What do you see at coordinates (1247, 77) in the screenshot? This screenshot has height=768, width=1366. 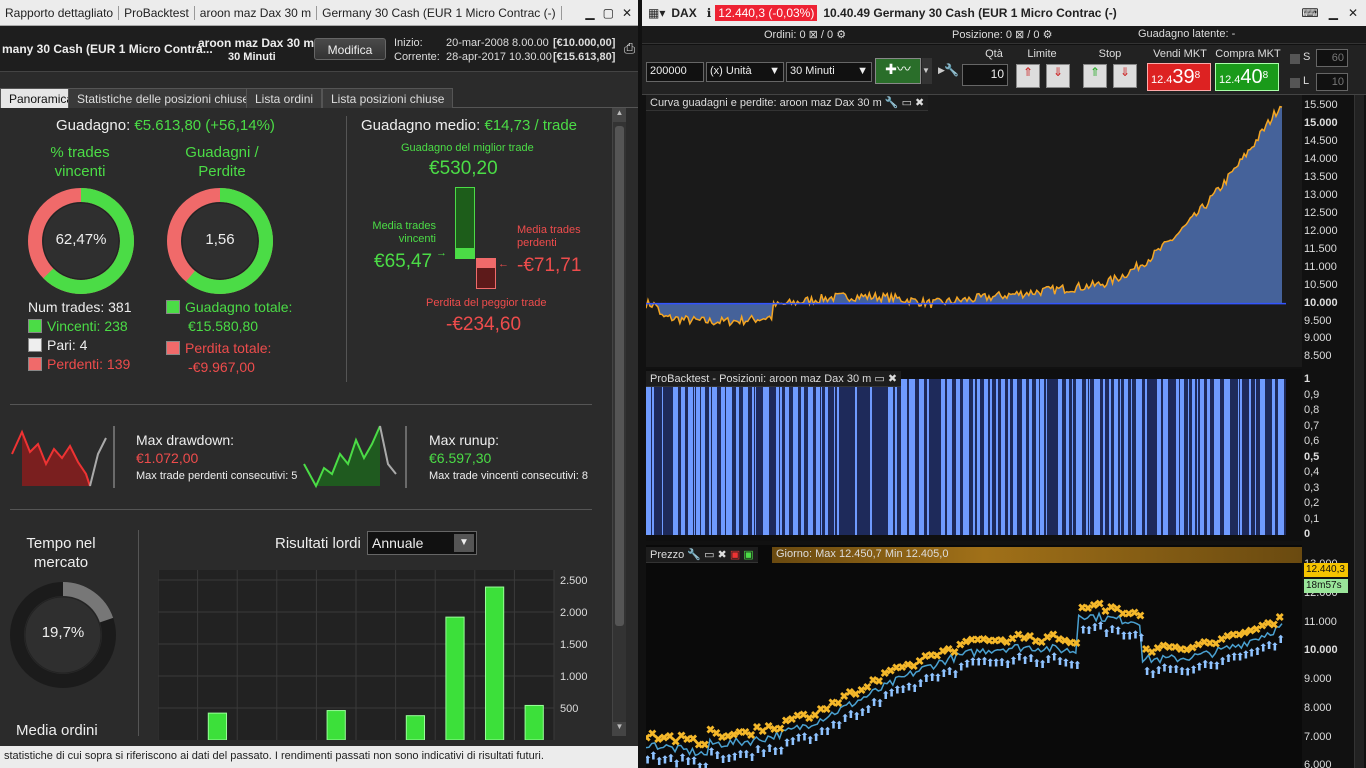 I see `buy-market-button: 12.4408` at bounding box center [1247, 77].